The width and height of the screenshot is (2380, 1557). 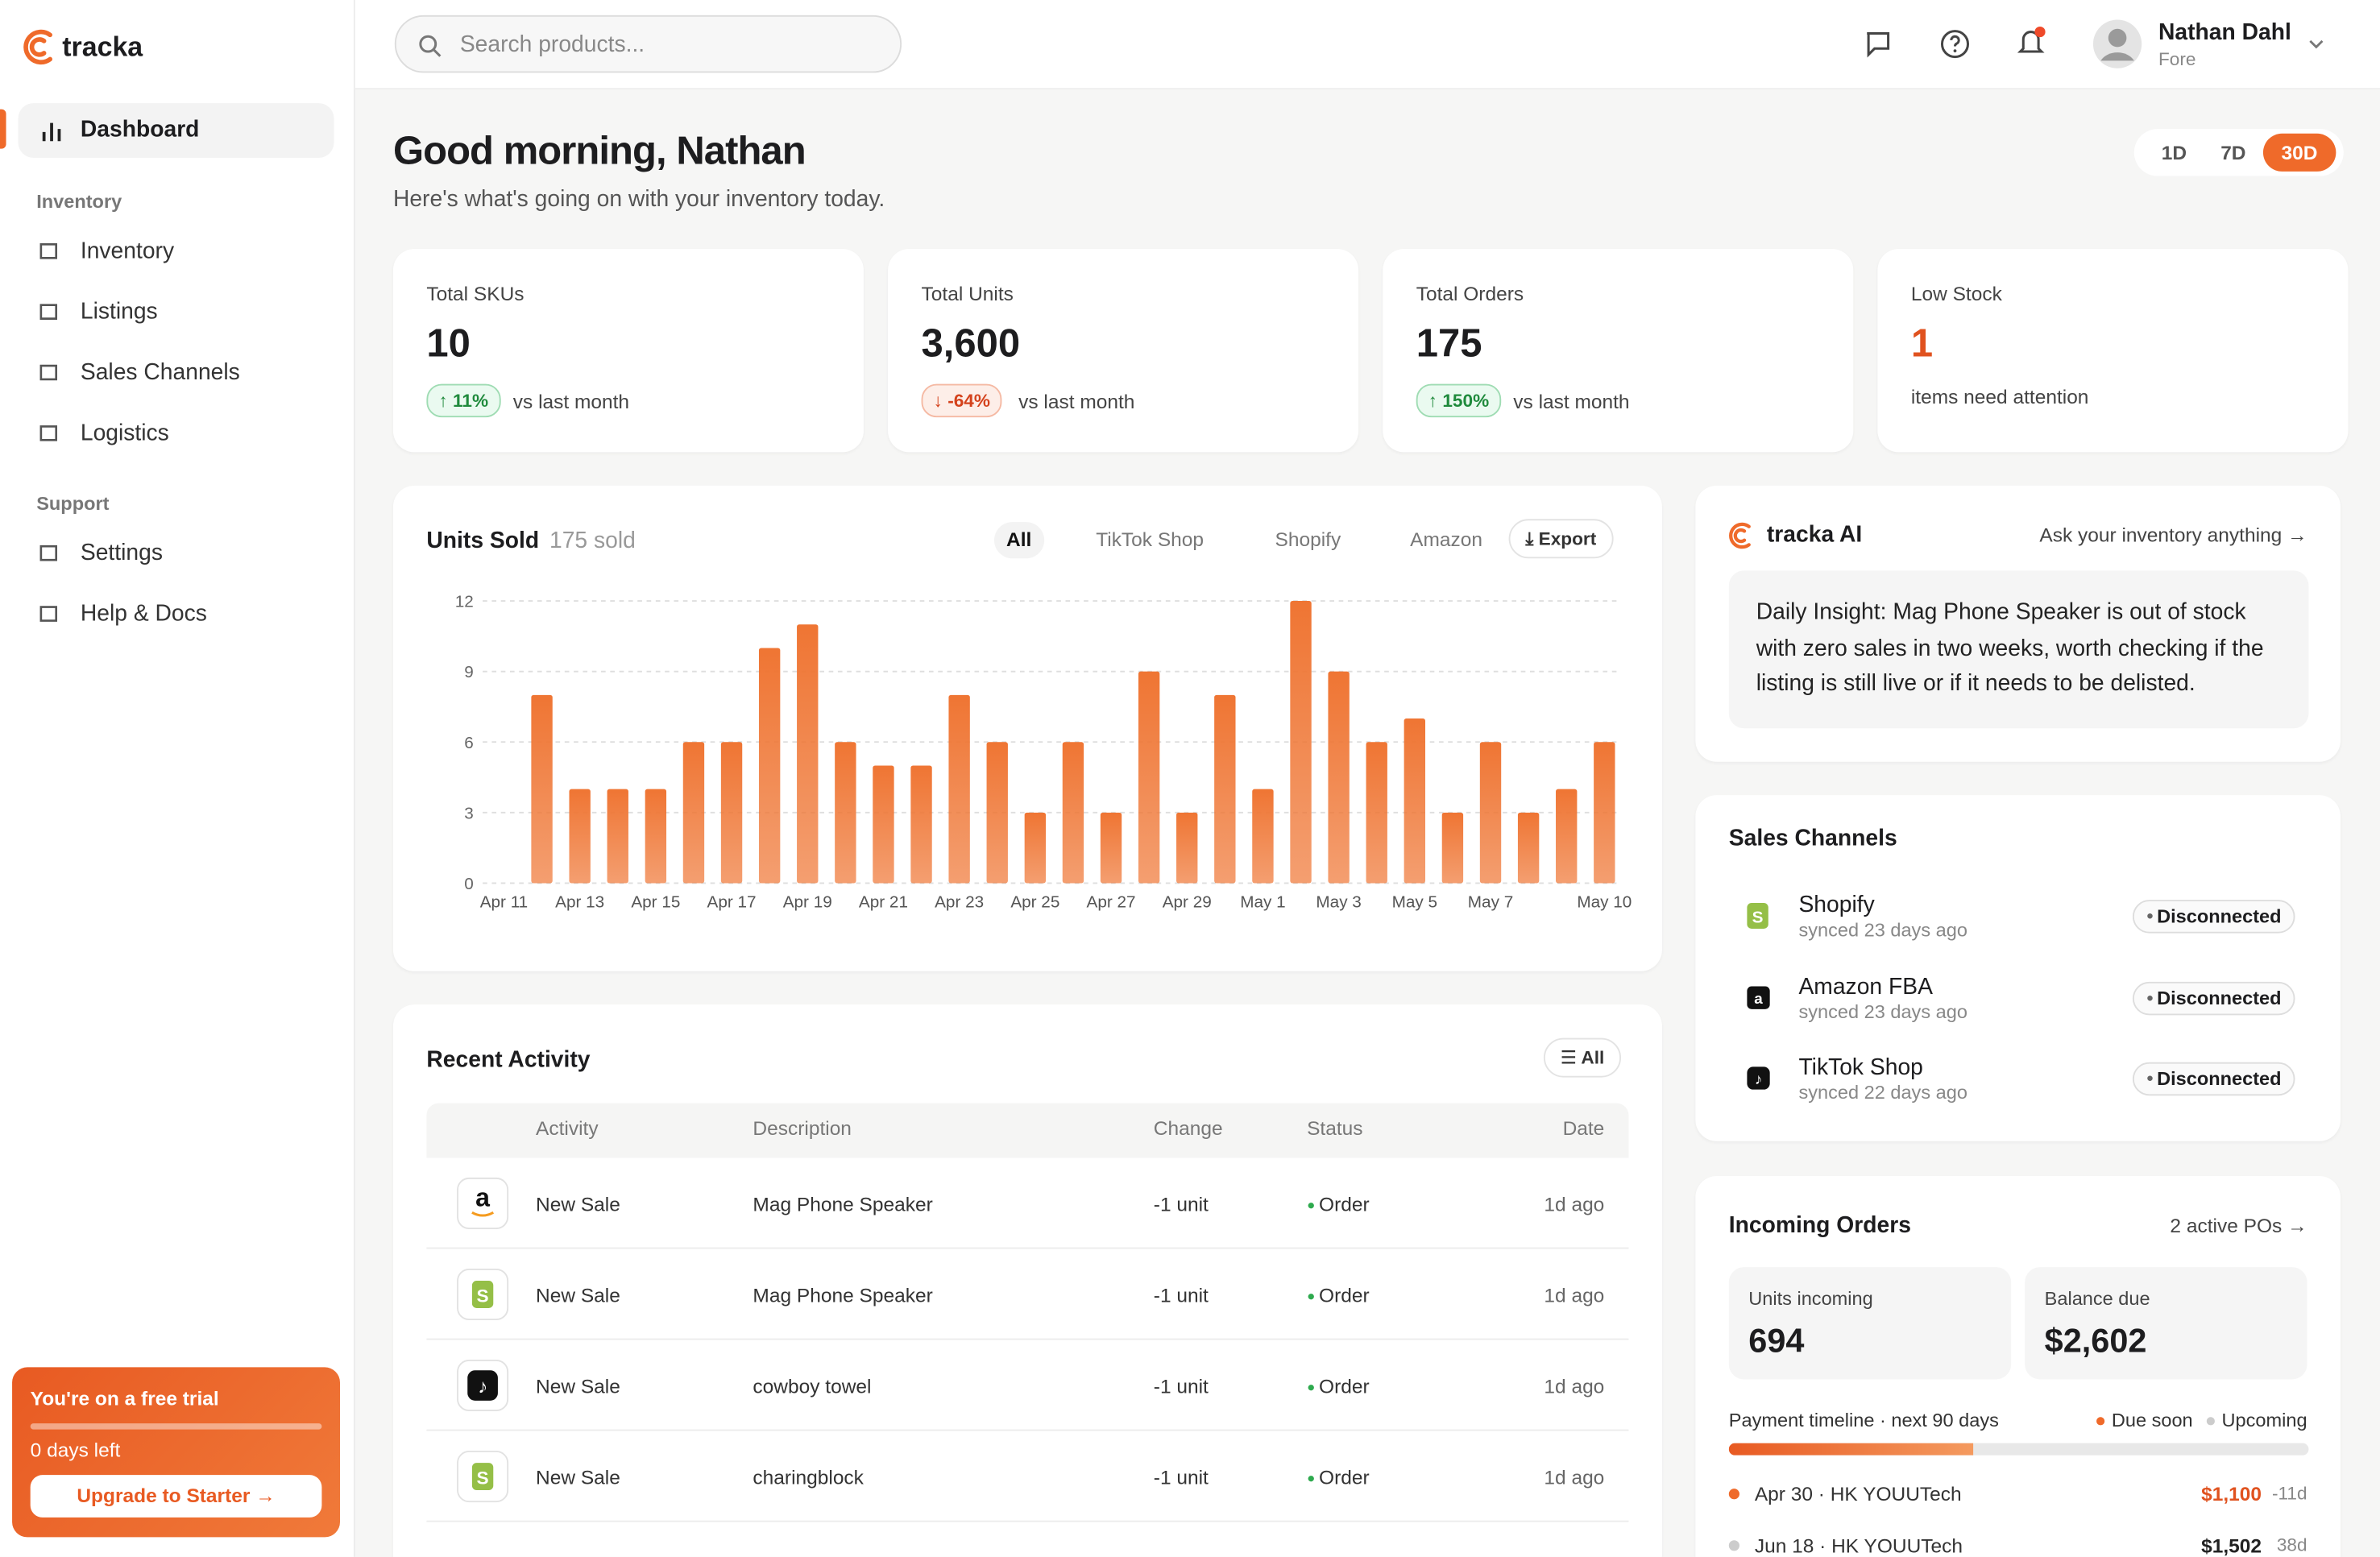 I want to click on nav-item: Sales Channels, so click(x=138, y=372).